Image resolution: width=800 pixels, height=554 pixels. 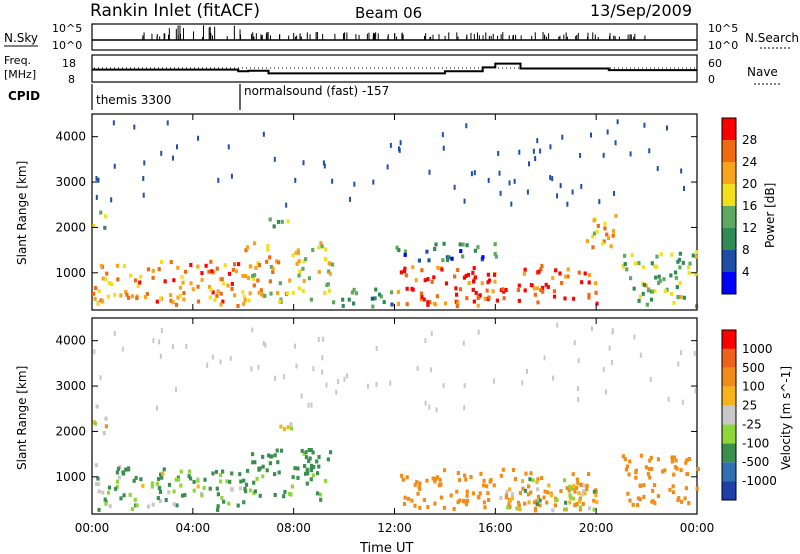 What do you see at coordinates (394, 528) in the screenshot?
I see `x-tick-label: 12:00` at bounding box center [394, 528].